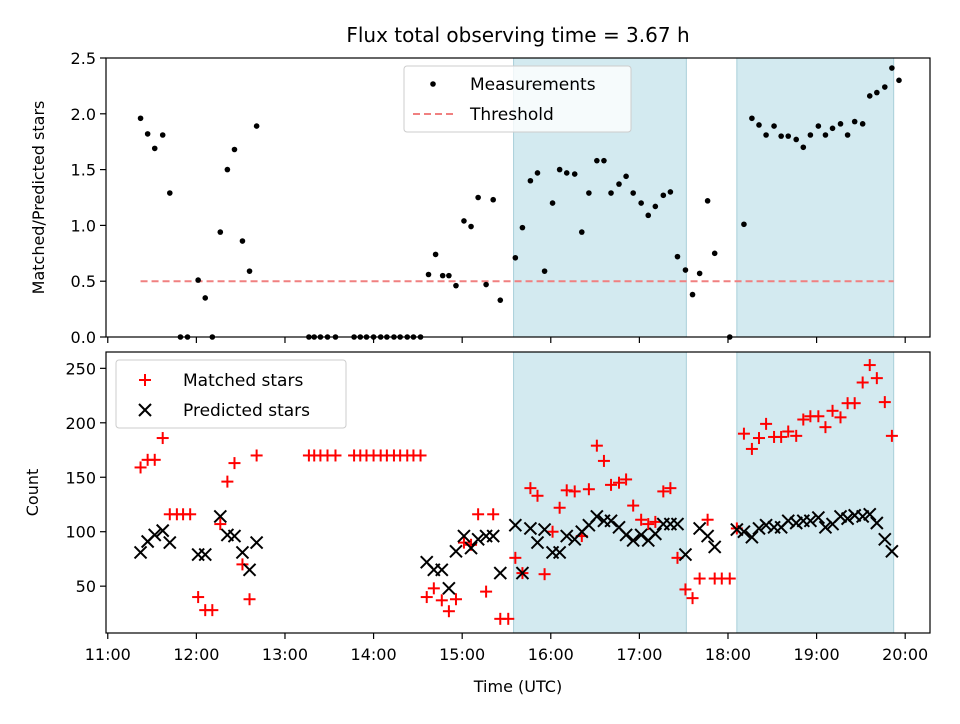 This screenshot has width=960, height=724. Describe the element at coordinates (285, 654) in the screenshot. I see `x-tick-label: 13:00` at that location.